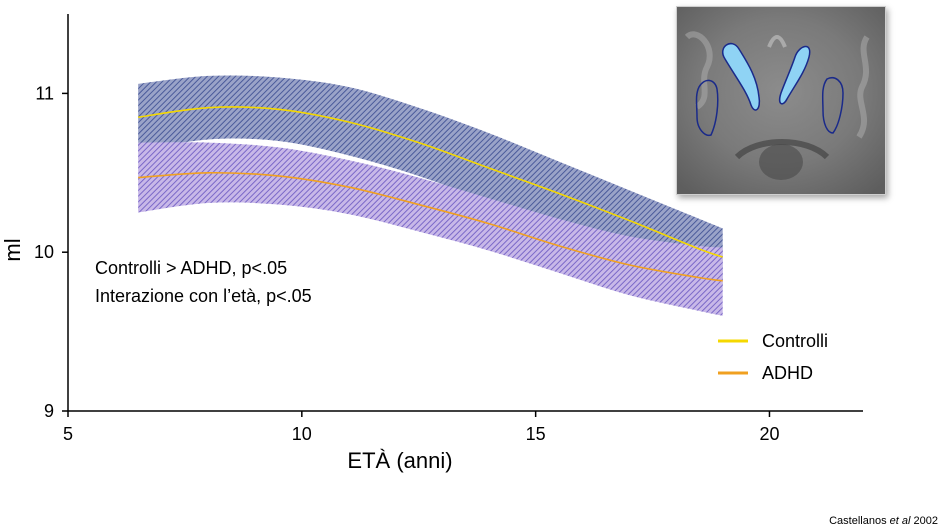  Describe the element at coordinates (44, 93) in the screenshot. I see `y-tick-label: 11` at that location.